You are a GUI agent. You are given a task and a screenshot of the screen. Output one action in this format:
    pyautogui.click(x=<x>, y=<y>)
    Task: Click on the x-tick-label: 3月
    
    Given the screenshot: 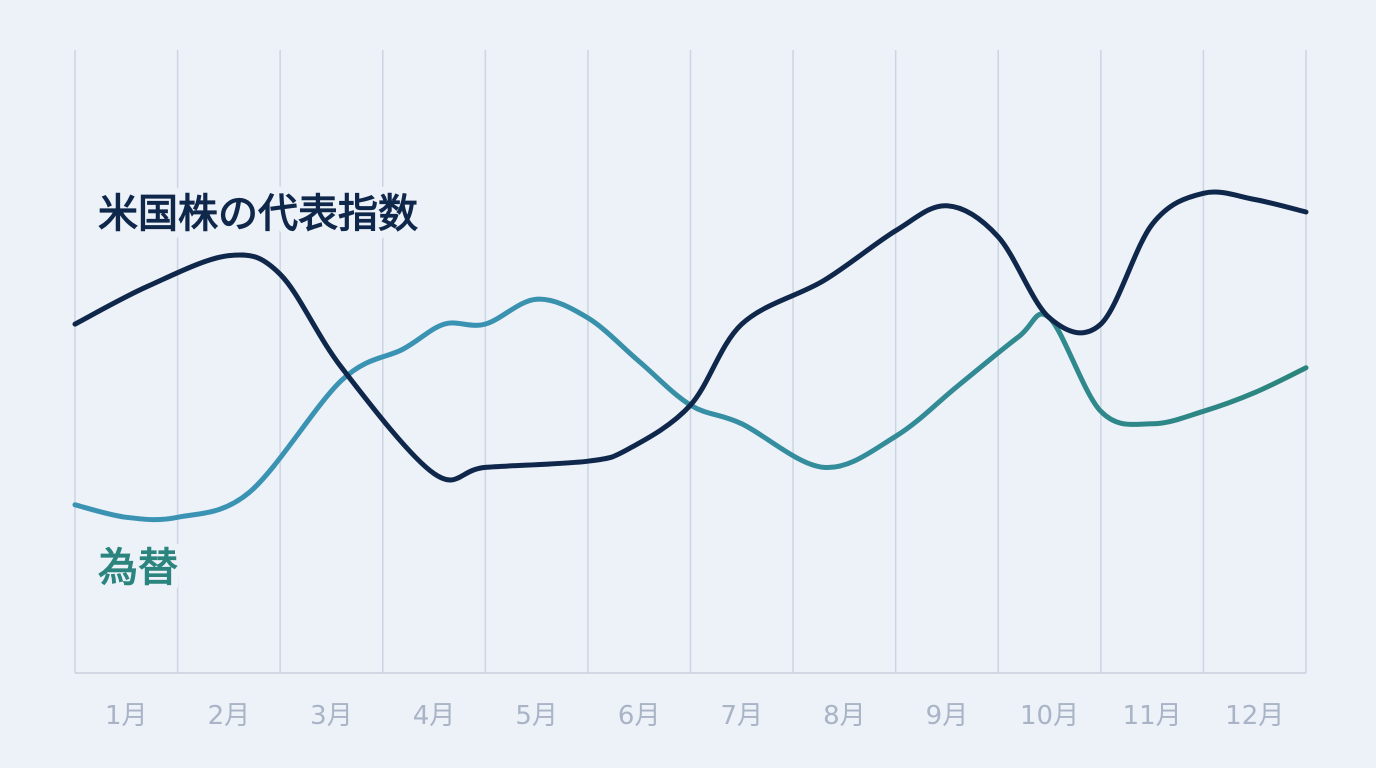 What is the action you would take?
    pyautogui.click(x=331, y=716)
    